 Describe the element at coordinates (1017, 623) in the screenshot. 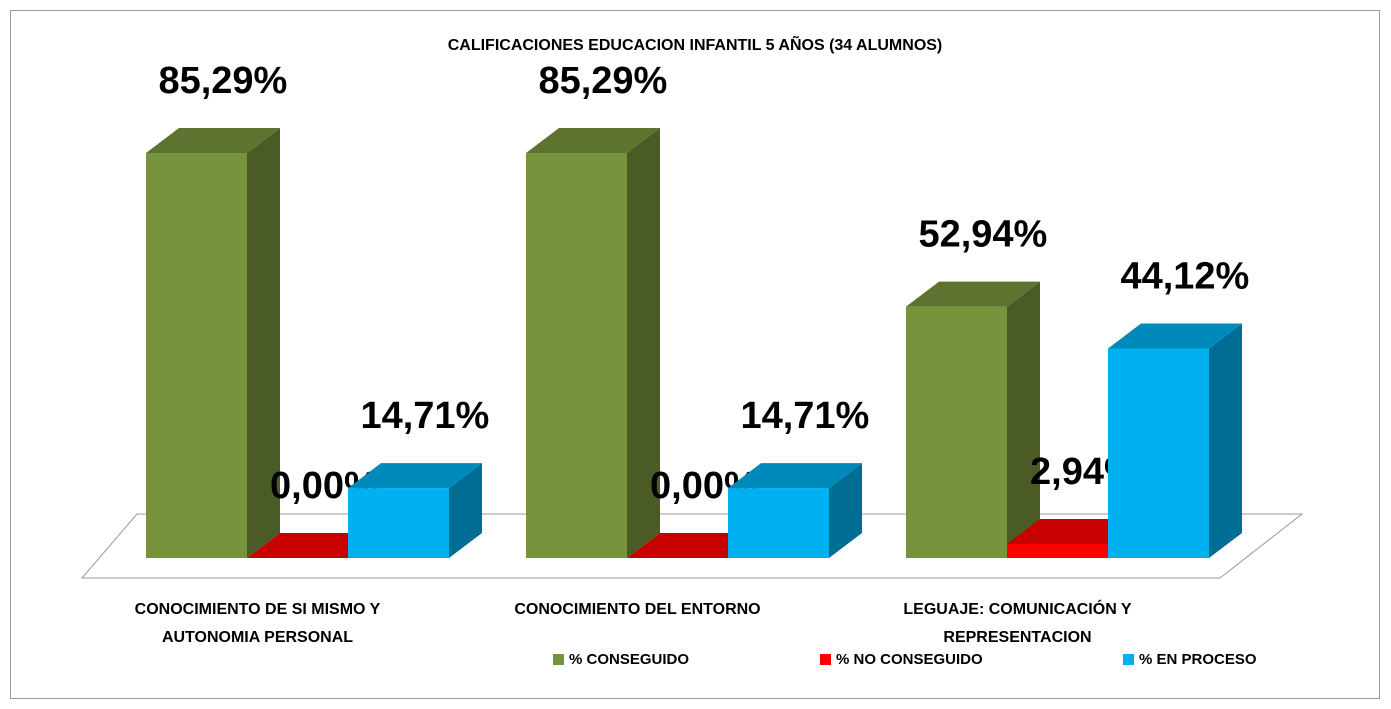

I see `x-tick-label: LEGUAJE: COMUNICACIÓN Y REPRESENTACION` at that location.